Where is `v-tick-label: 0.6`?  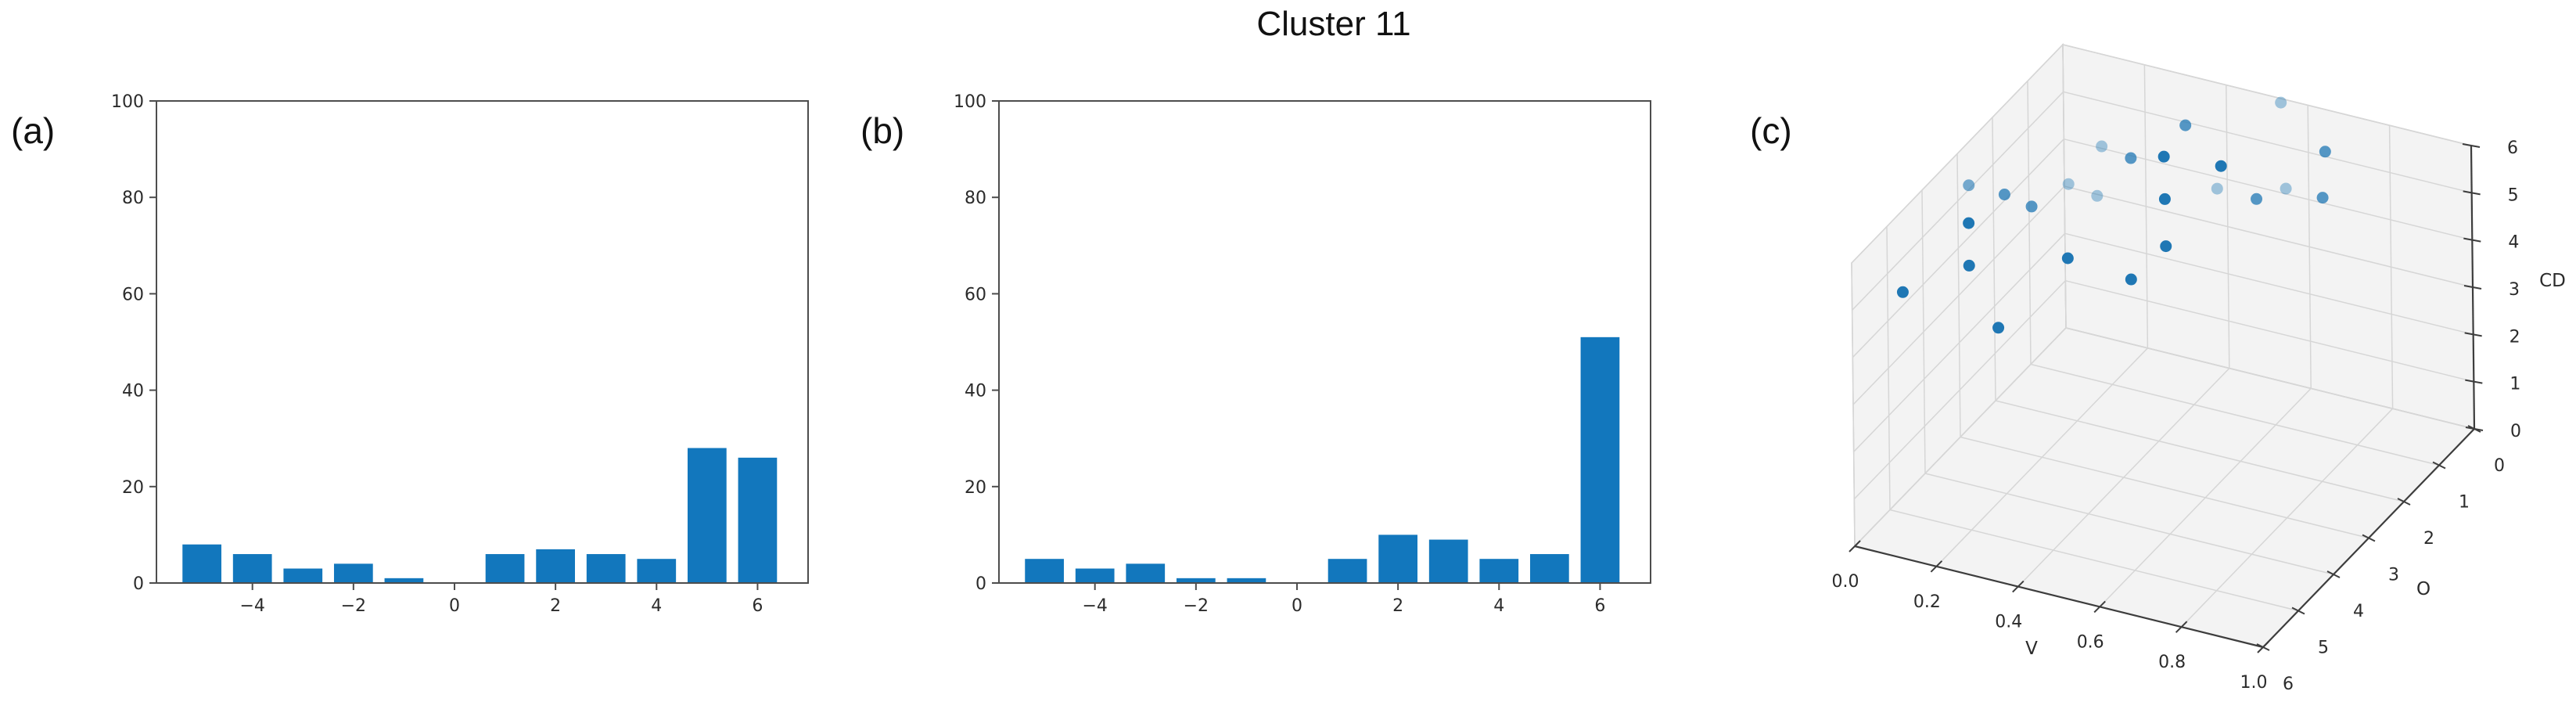 v-tick-label: 0.6 is located at coordinates (2090, 642).